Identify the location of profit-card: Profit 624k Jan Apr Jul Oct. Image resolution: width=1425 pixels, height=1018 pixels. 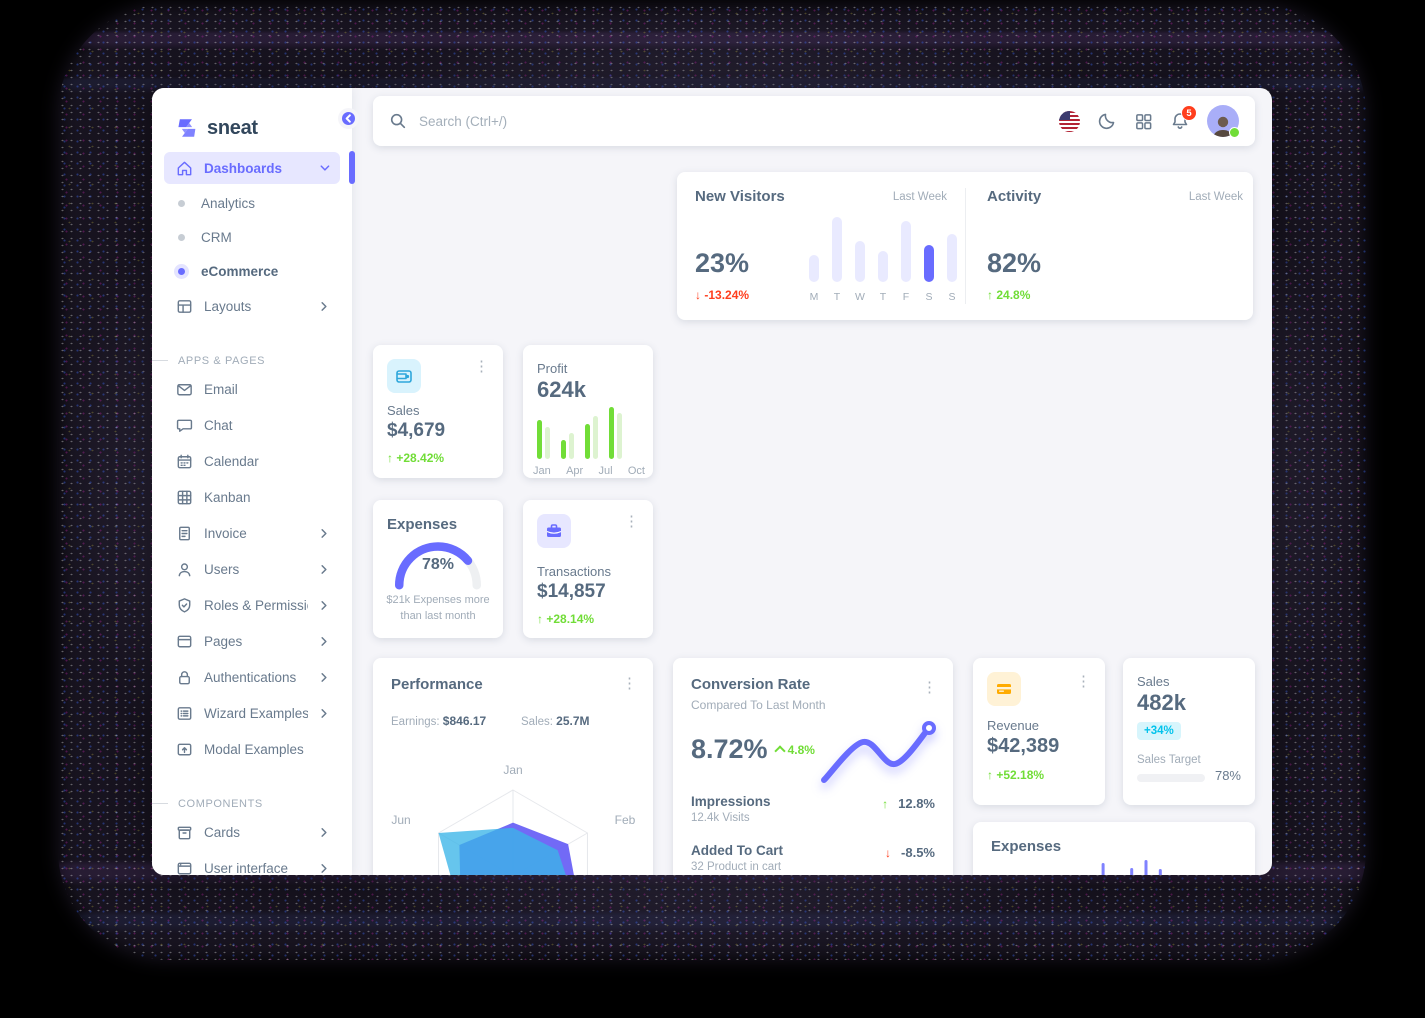
(588, 411).